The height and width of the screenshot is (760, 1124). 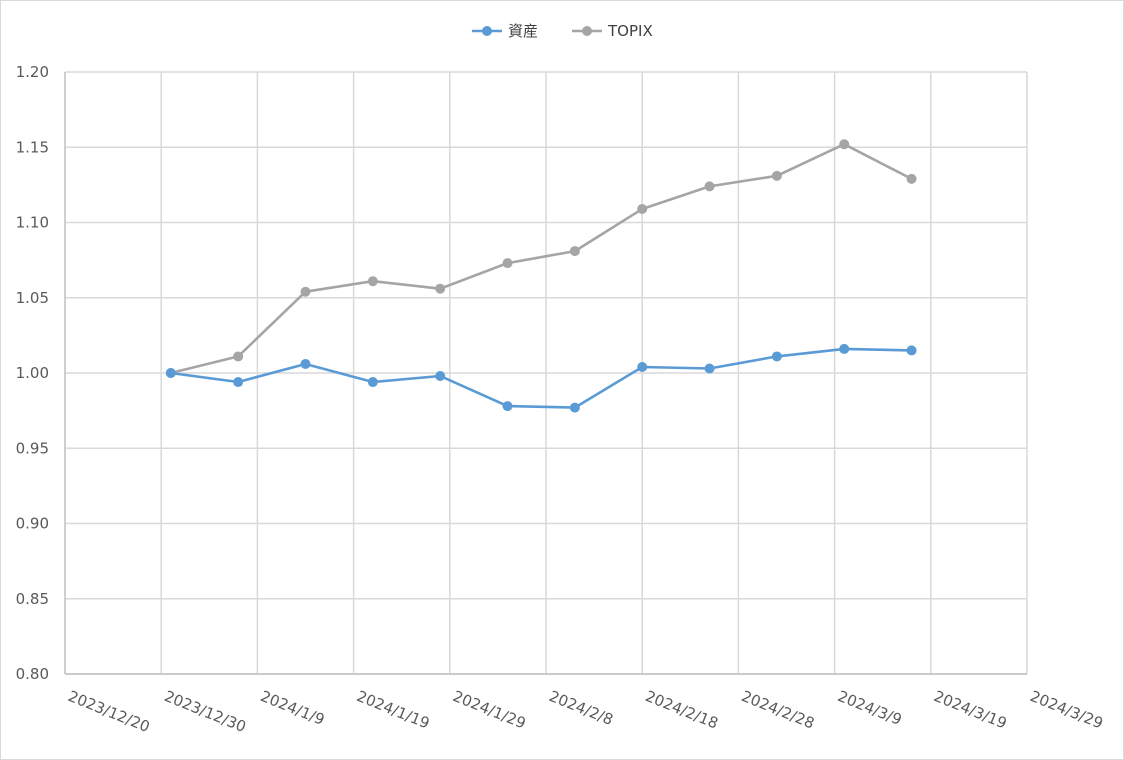 I want to click on y-tick-label: 1.00, so click(x=32, y=373).